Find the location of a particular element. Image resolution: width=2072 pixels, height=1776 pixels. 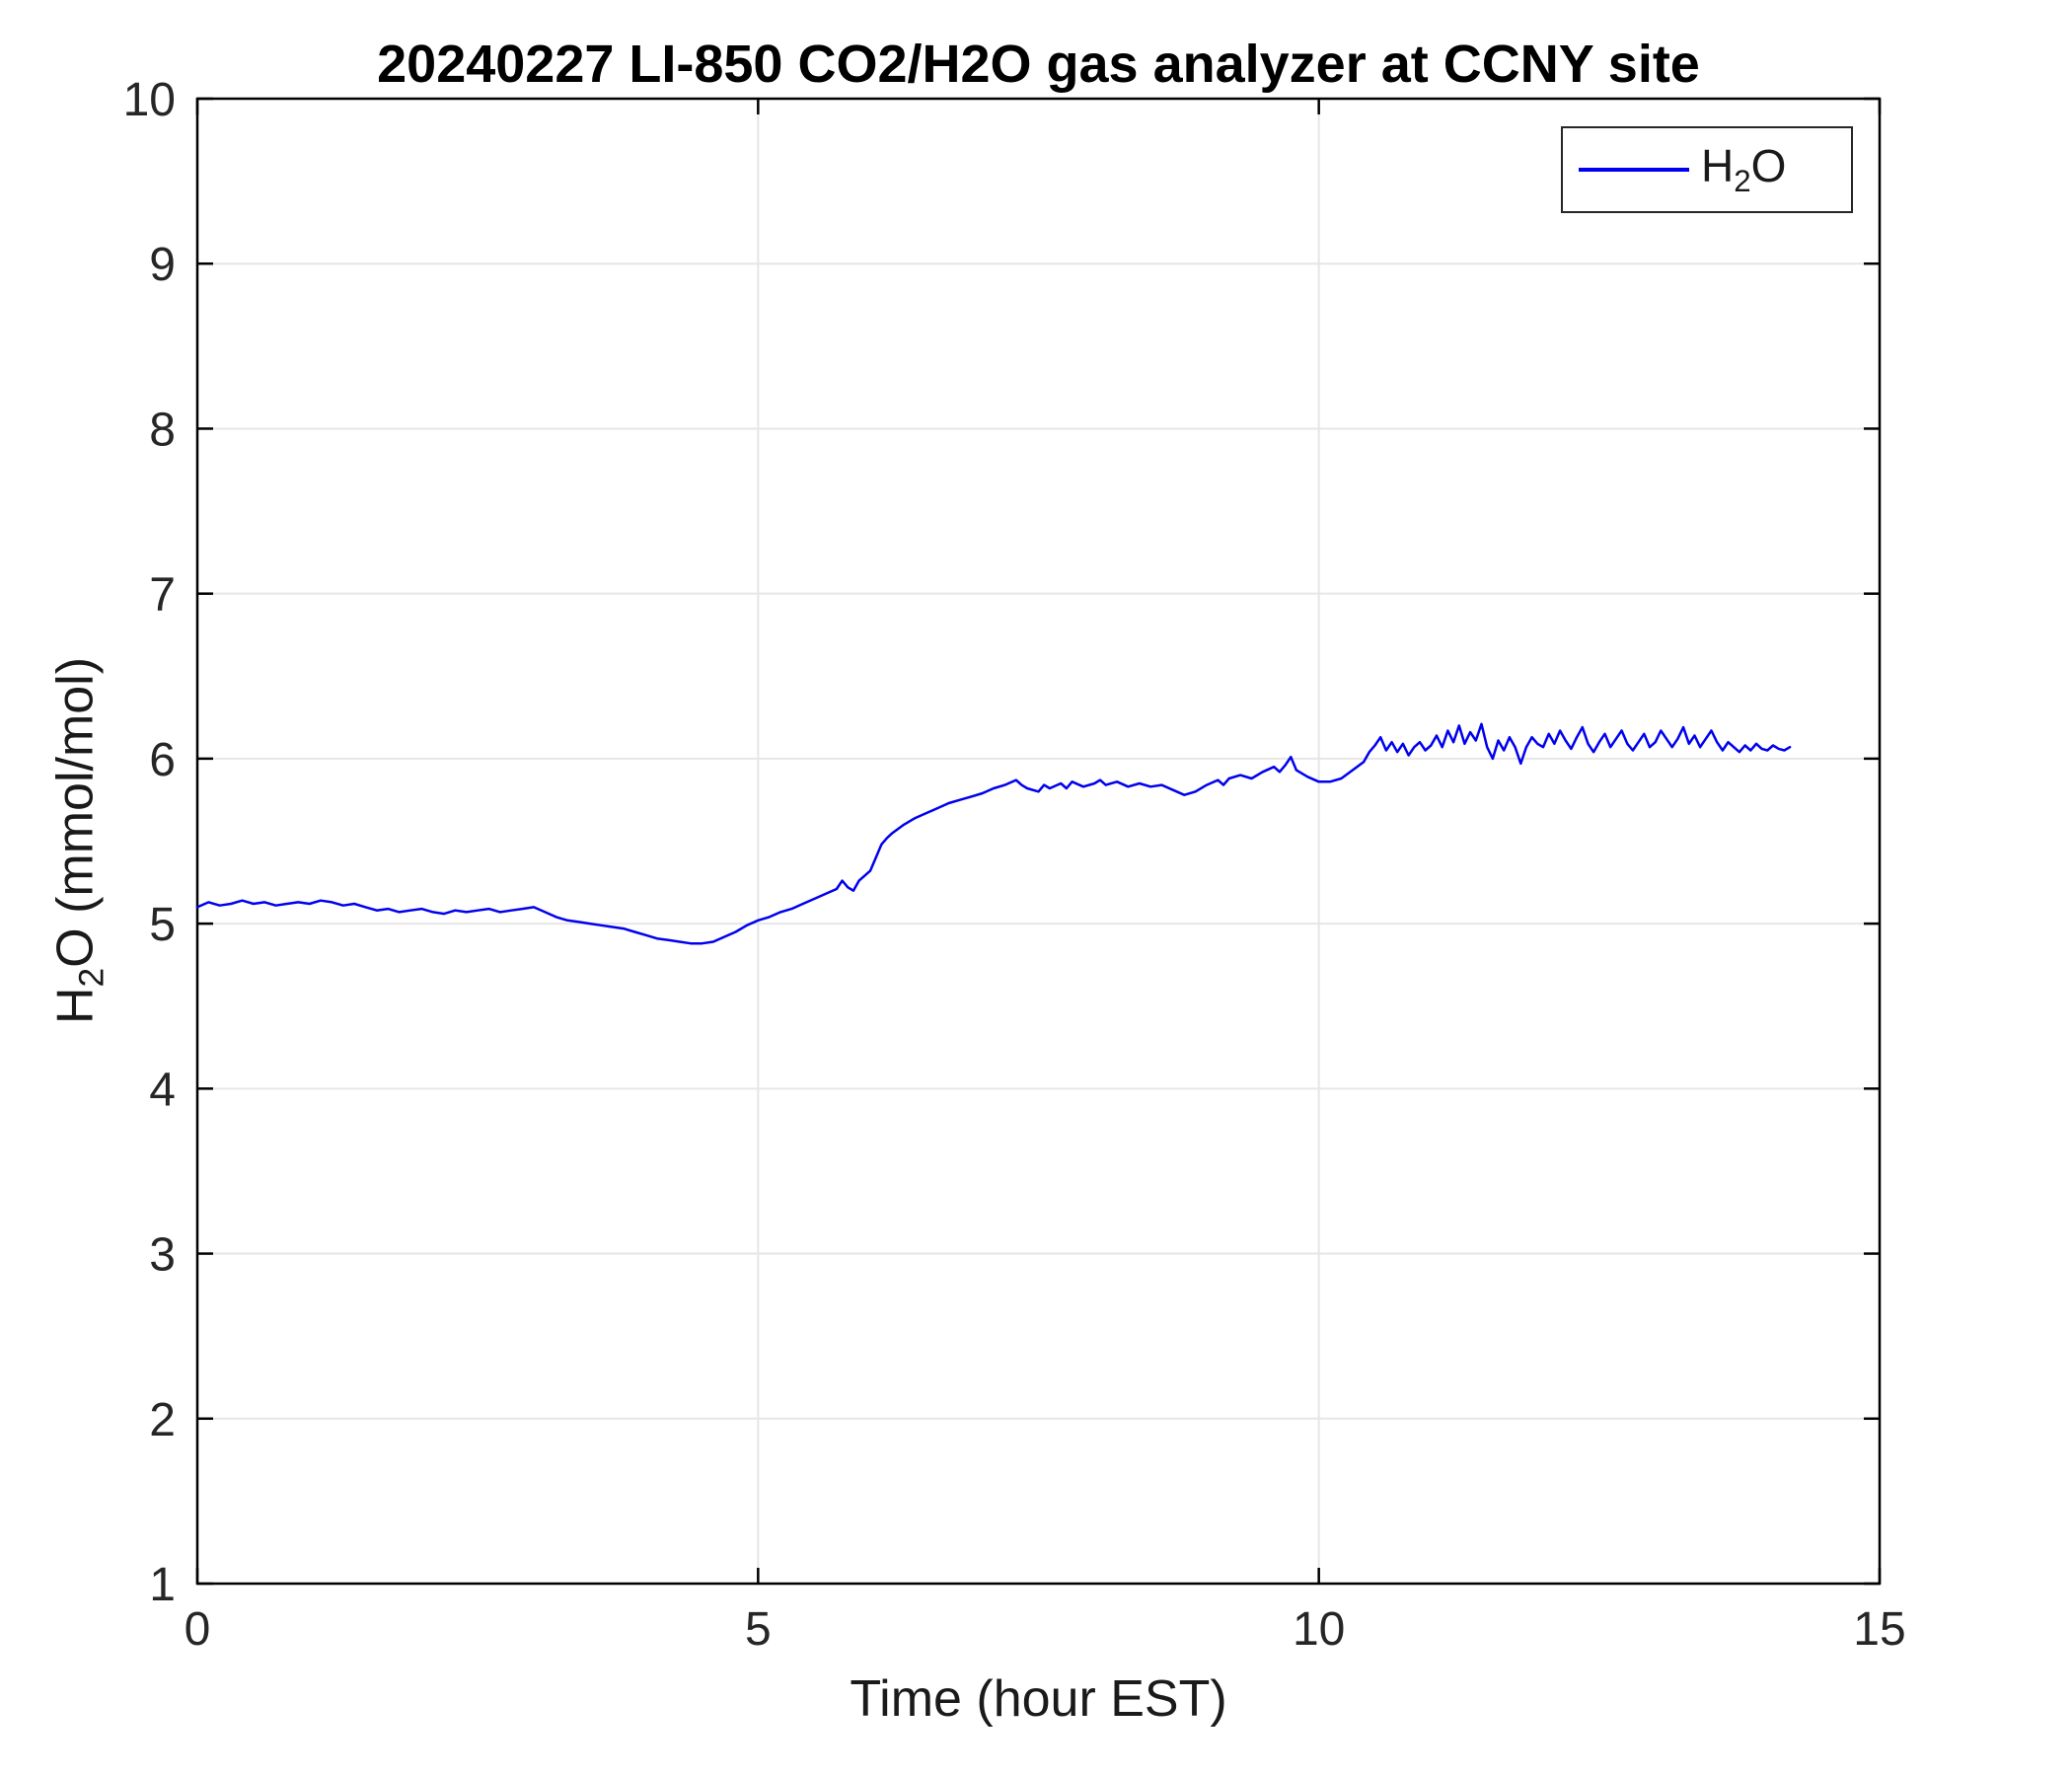

data-line-h2o is located at coordinates (994, 833).